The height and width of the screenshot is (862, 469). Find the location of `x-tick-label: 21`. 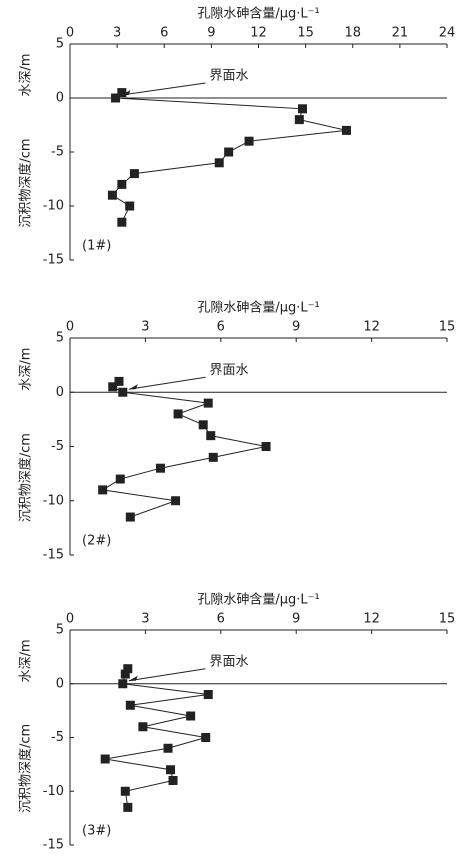

x-tick-label: 21 is located at coordinates (400, 33).